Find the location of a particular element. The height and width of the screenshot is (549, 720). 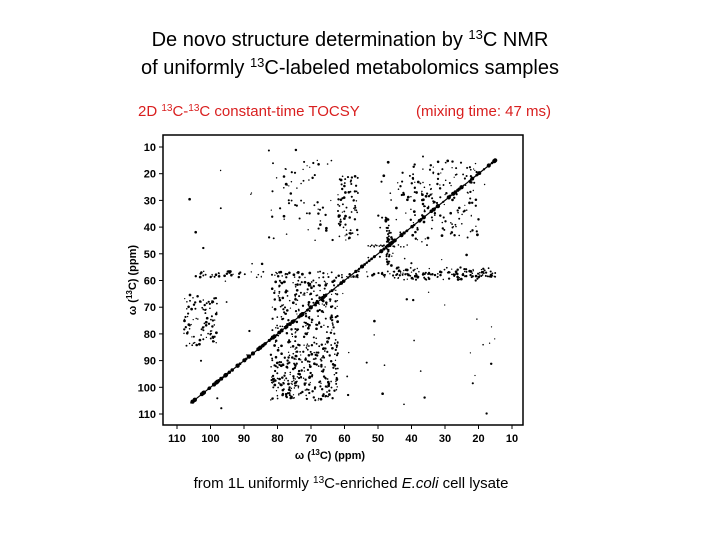

text: ω ( is located at coordinates (133, 307).